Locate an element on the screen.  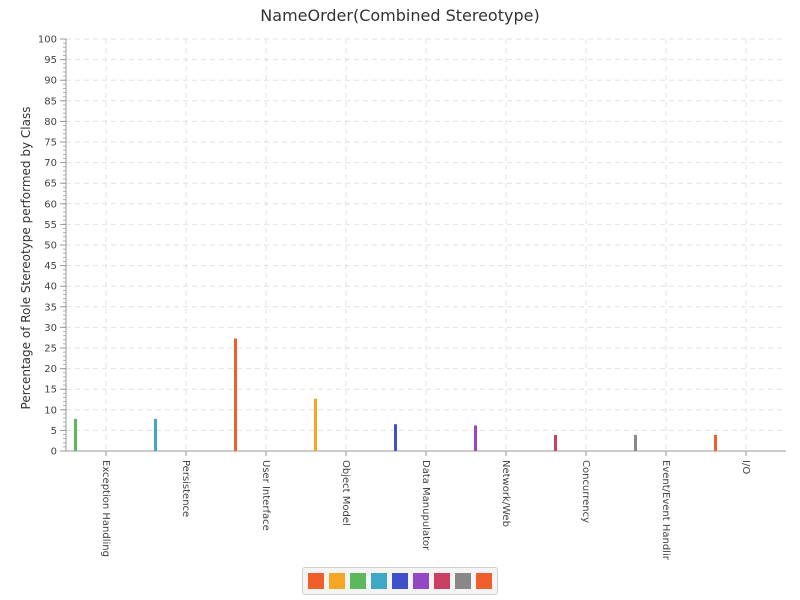
x-tick-label: Data Manupulator is located at coordinates (425, 505).